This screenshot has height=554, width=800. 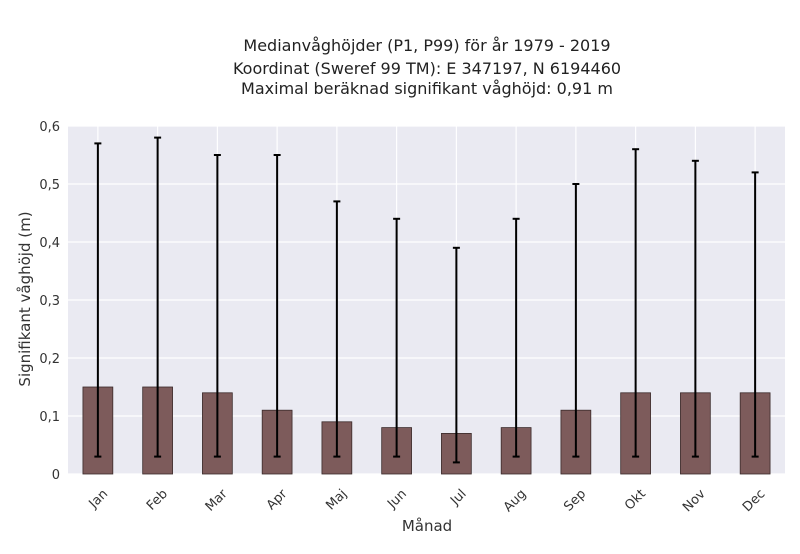 I want to click on y-tick-labels: 0 0,1 0,2 0,3 0,4 0,5 0,6, so click(x=49, y=301).